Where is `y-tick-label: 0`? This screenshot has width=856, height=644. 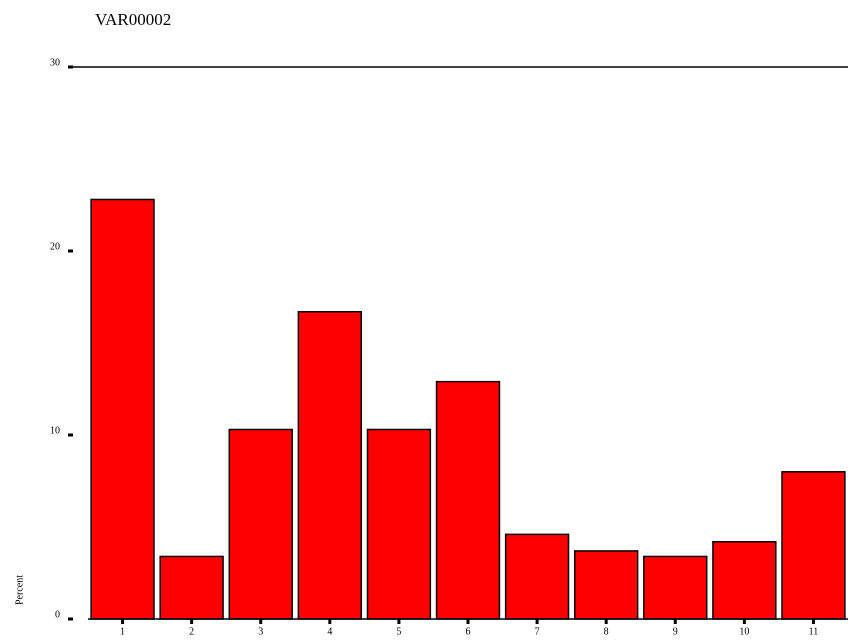 y-tick-label: 0 is located at coordinates (57, 614).